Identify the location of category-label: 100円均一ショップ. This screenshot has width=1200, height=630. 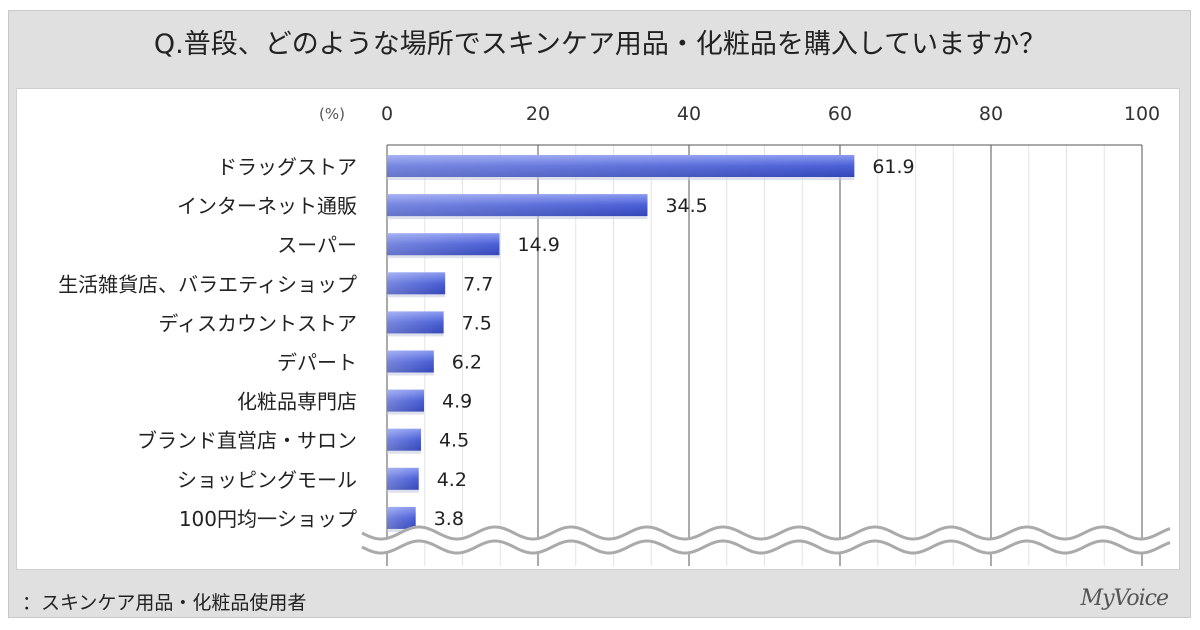
(268, 519).